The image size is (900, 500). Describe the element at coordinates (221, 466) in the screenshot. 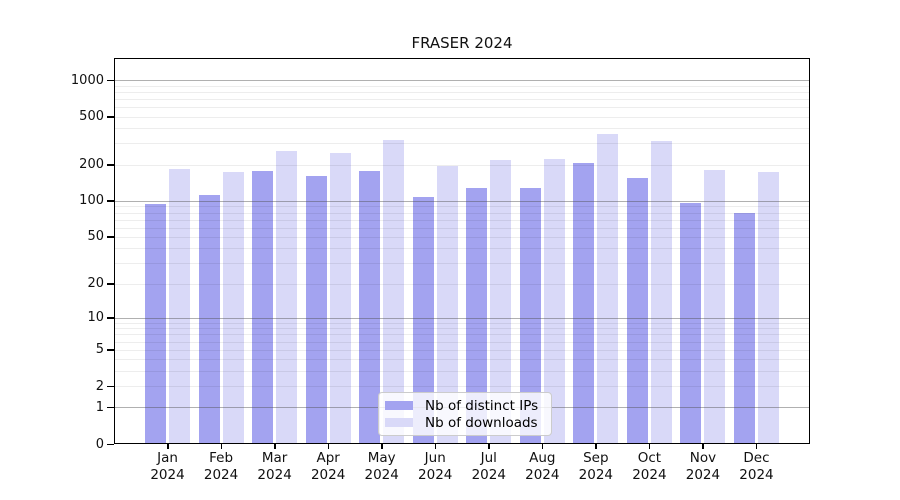

I see `x-tick-label-feb: Feb 2024` at that location.